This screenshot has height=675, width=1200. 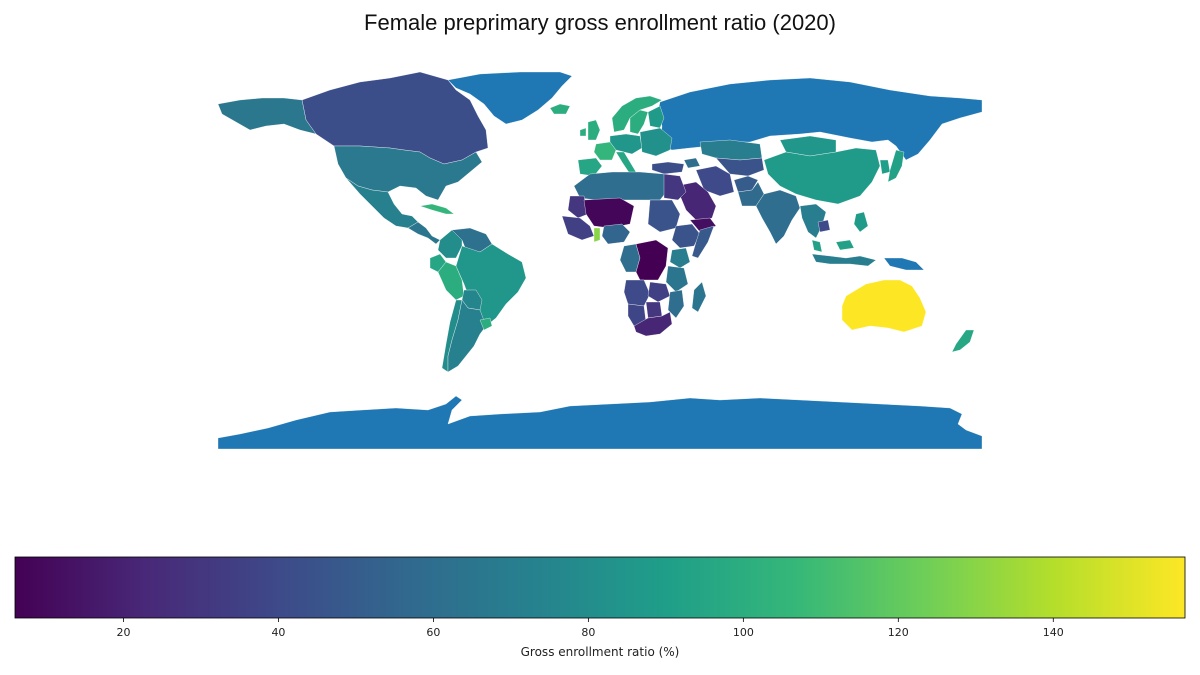 I want to click on colorbar-tick-label: 60, so click(x=433, y=632).